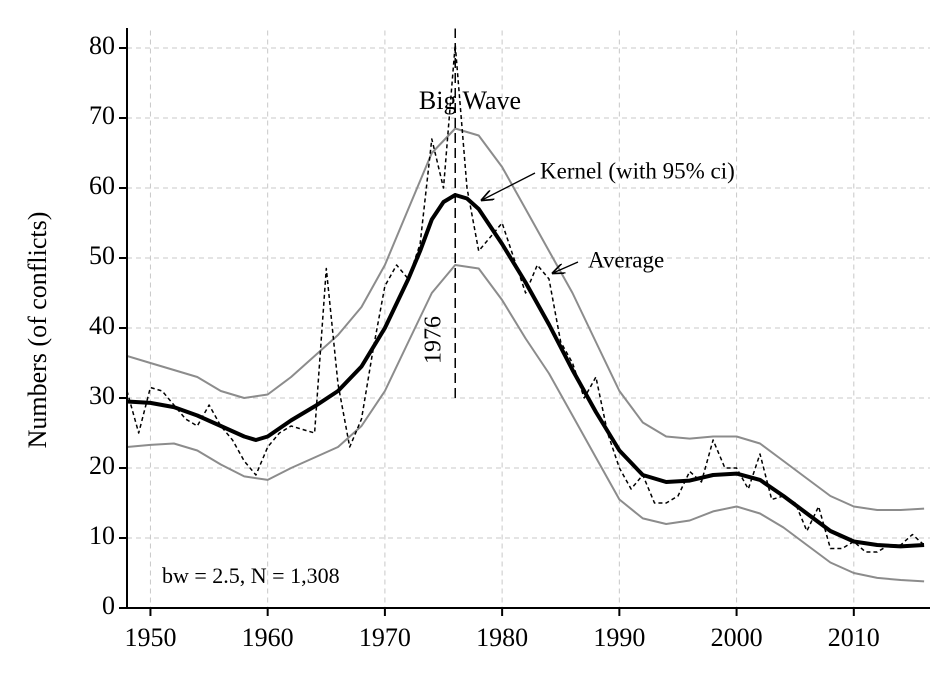 The image size is (941, 693). I want to click on y-tick-label: 80, so click(102, 45).